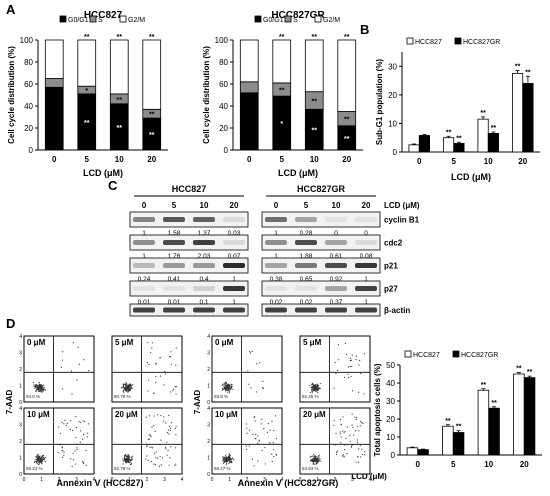  I want to click on x-tick-label: 20, so click(151, 159).